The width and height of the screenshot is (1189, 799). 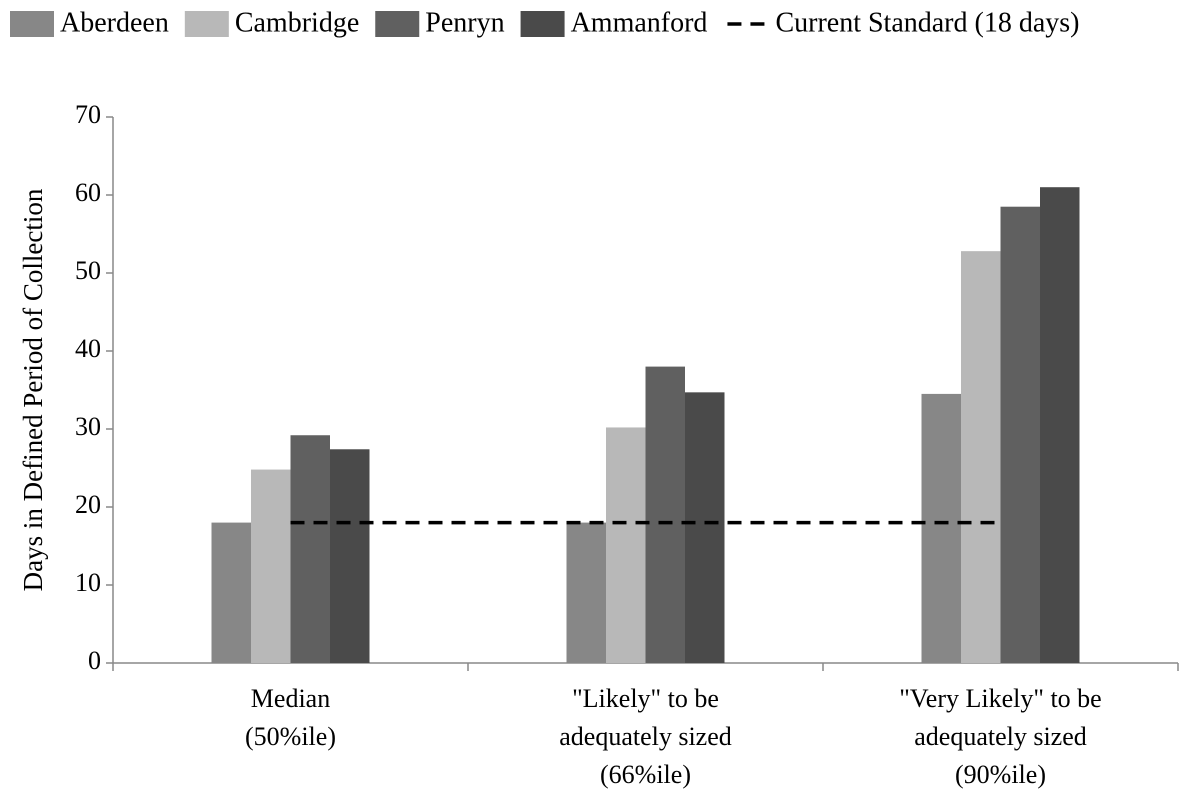 What do you see at coordinates (290, 736) in the screenshot?
I see `x-tick-label: (50%ile)` at bounding box center [290, 736].